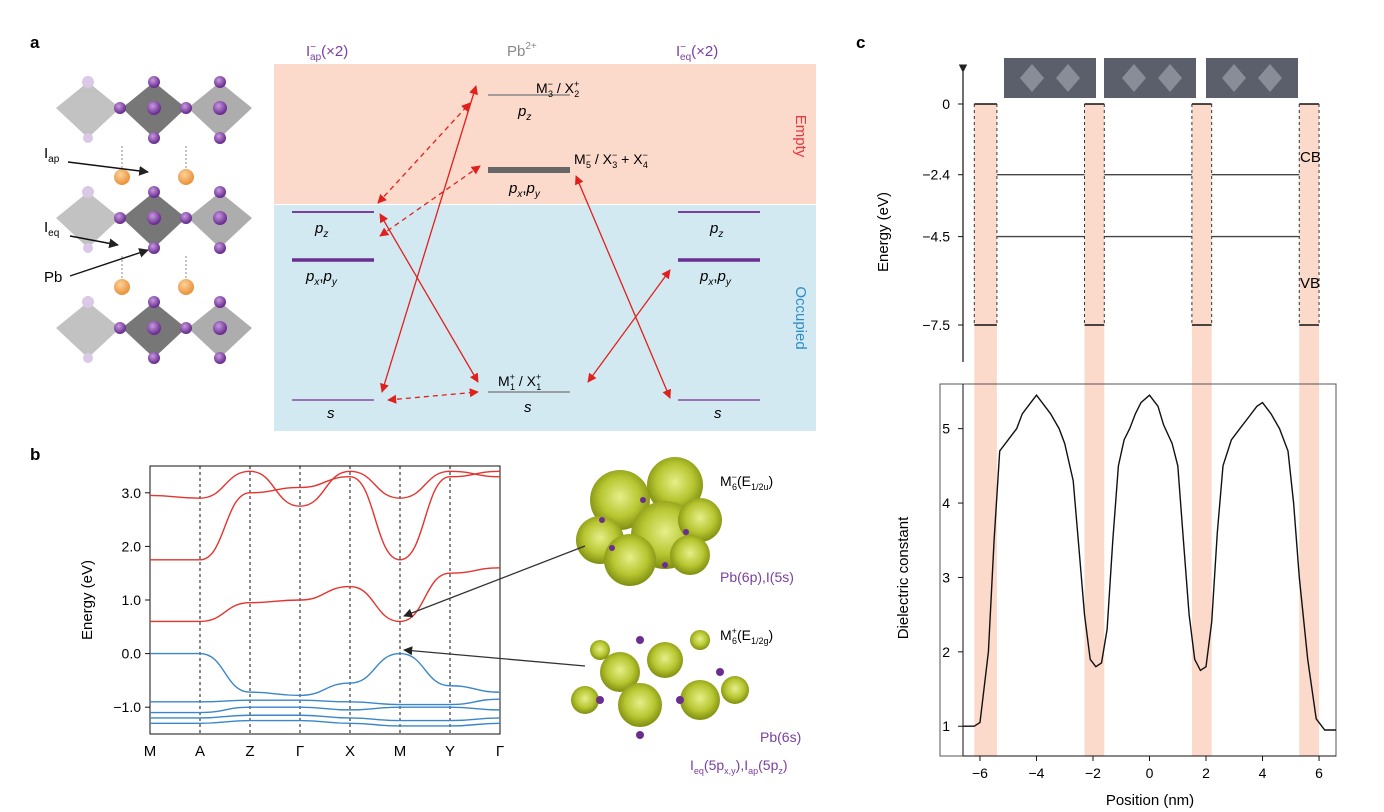 This screenshot has height=812, width=1384. What do you see at coordinates (450, 751) in the screenshot?
I see `kpoint-label: Y` at bounding box center [450, 751].